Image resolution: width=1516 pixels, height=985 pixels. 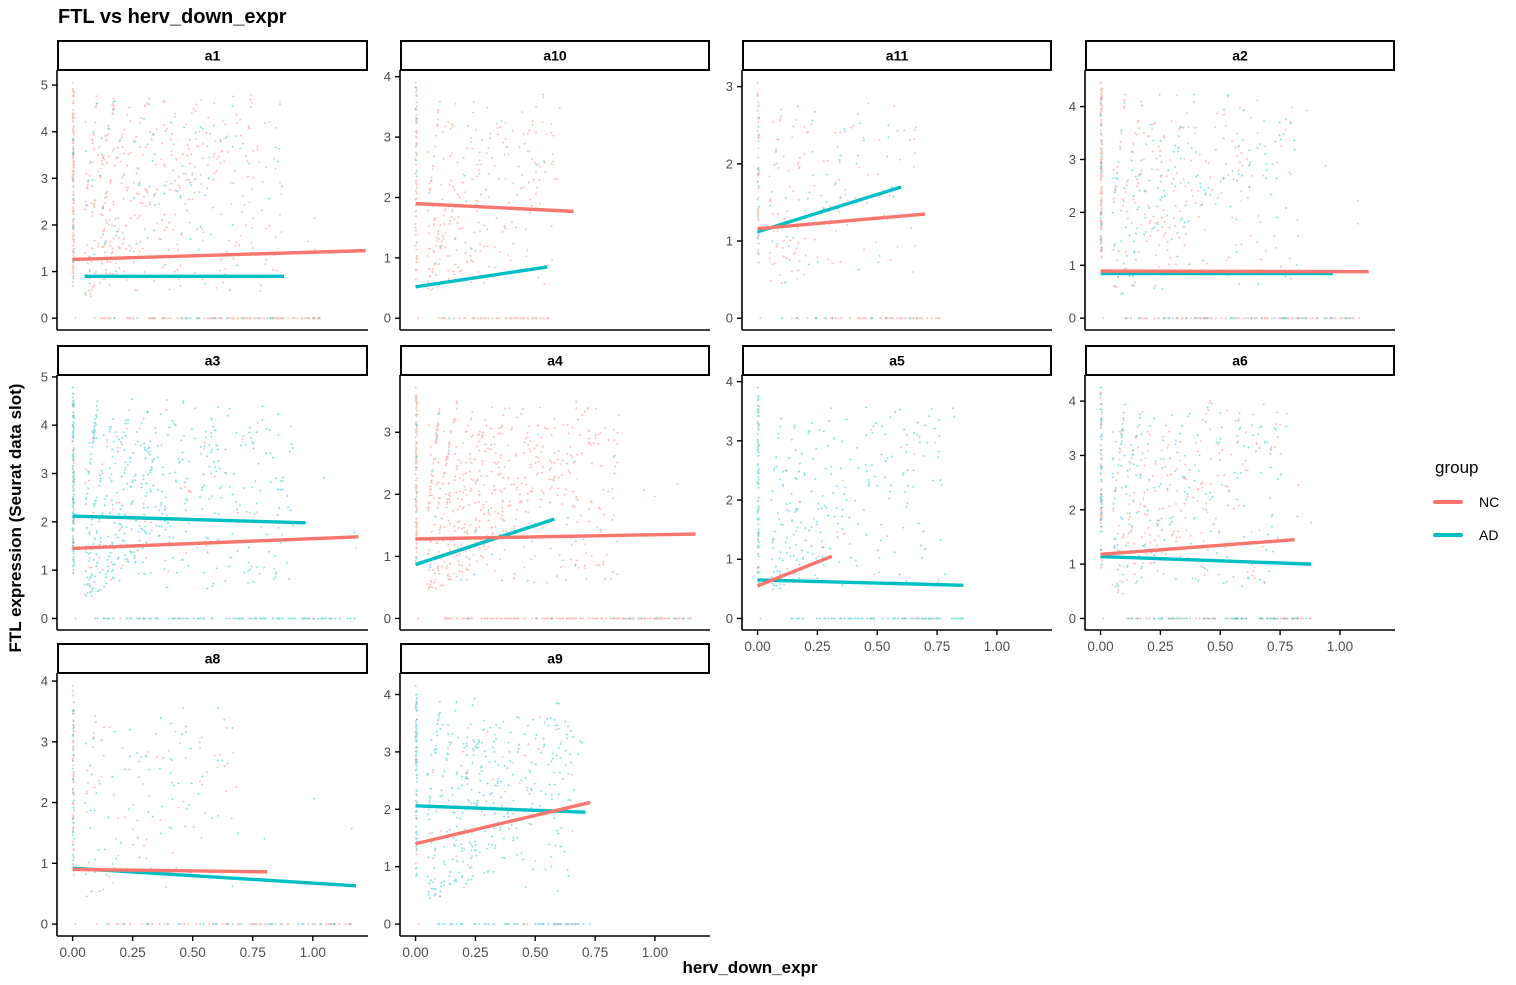 I want to click on facet-strip-label: a9, so click(x=555, y=659).